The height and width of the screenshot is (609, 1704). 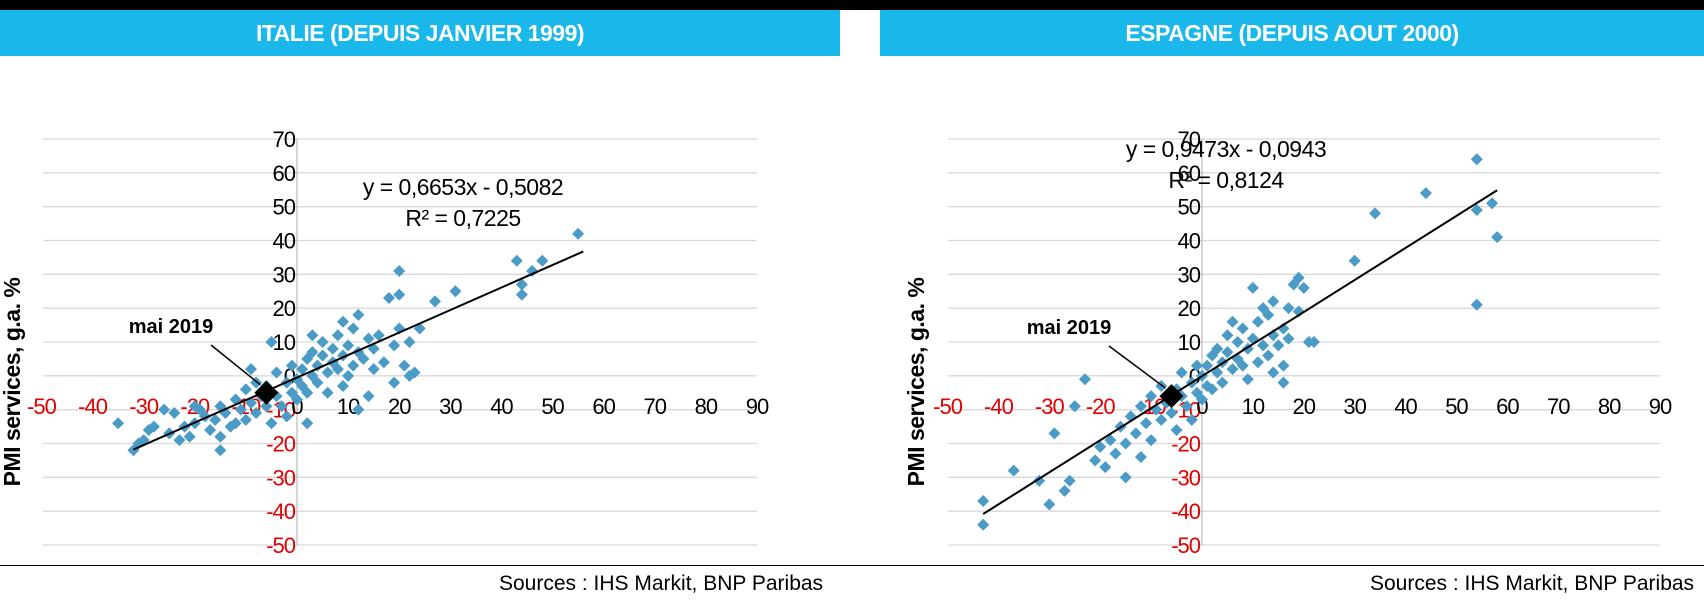 I want to click on chart-title: ESPAGNE (DEPUIS AOUT 2000), so click(x=1292, y=32).